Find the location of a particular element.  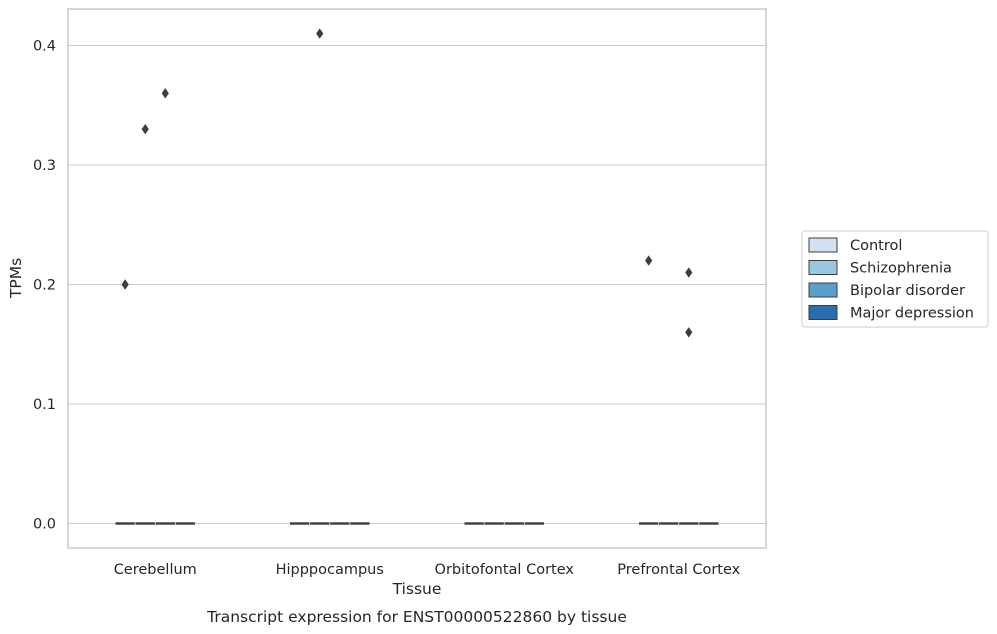

legend-label: Control is located at coordinates (876, 246).